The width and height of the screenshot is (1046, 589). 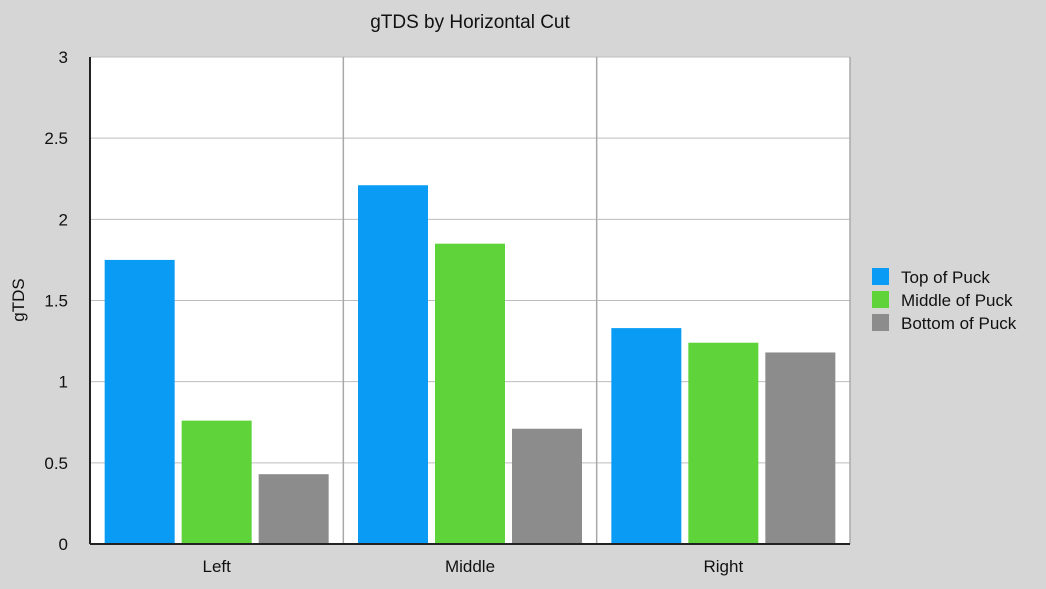 I want to click on bar-middle-of-puck-left, so click(x=216, y=482).